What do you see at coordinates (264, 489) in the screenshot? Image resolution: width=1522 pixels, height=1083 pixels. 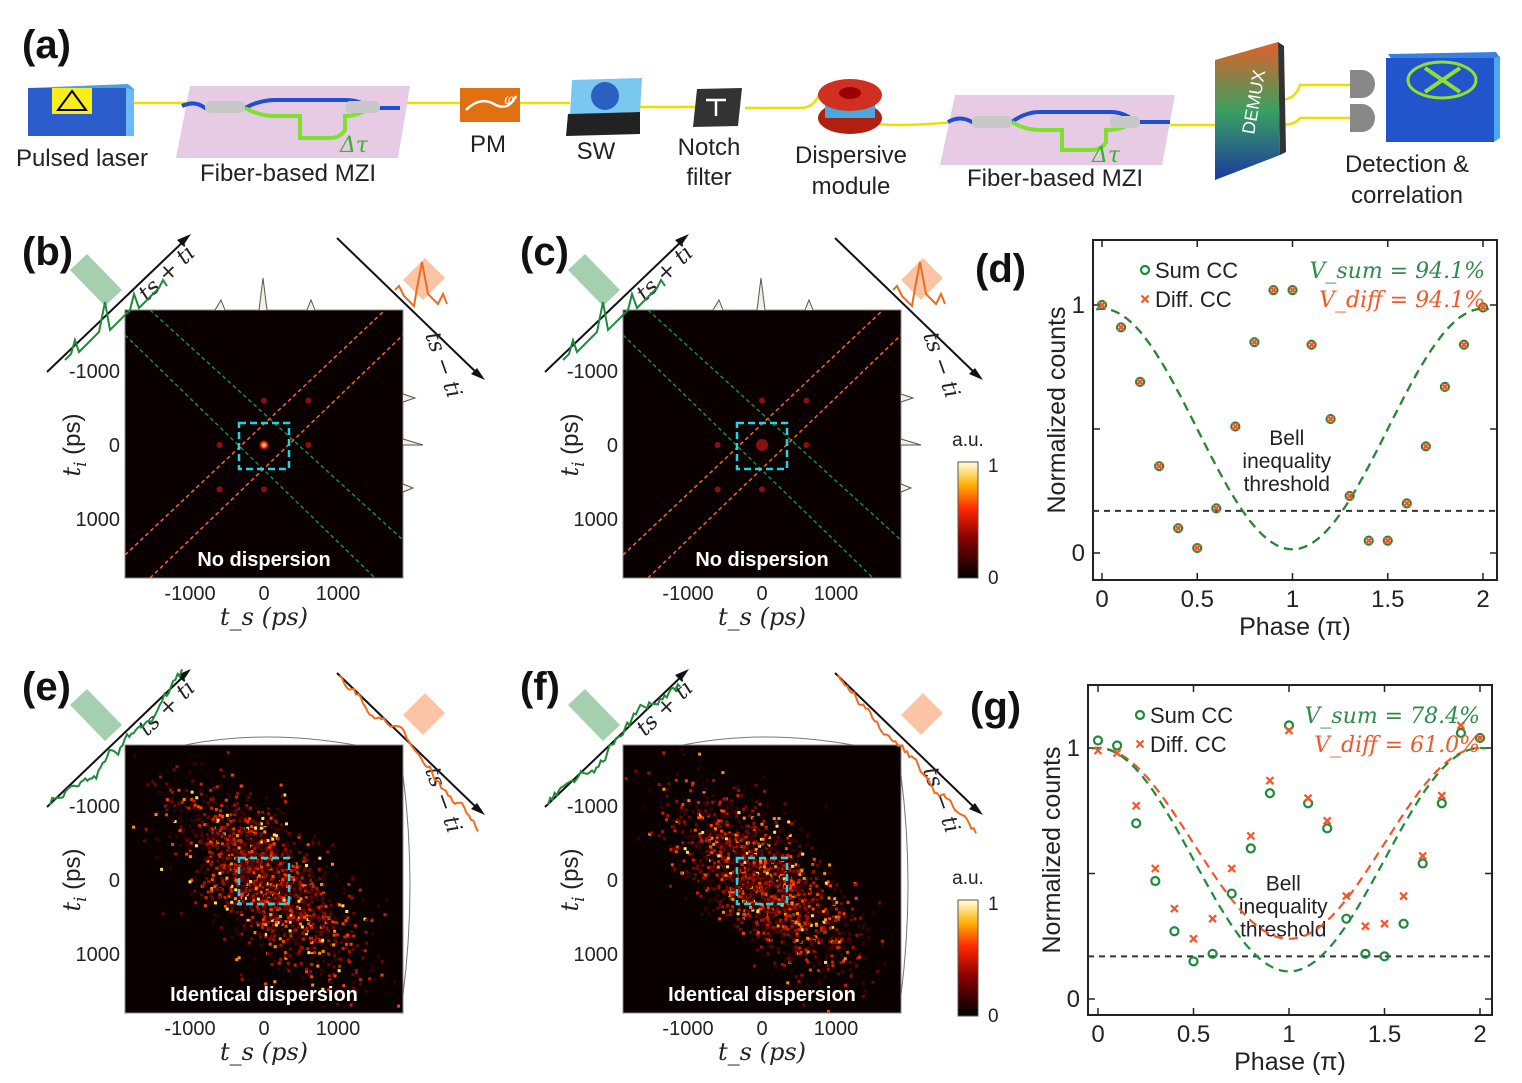 I see `correlation-peak` at bounding box center [264, 489].